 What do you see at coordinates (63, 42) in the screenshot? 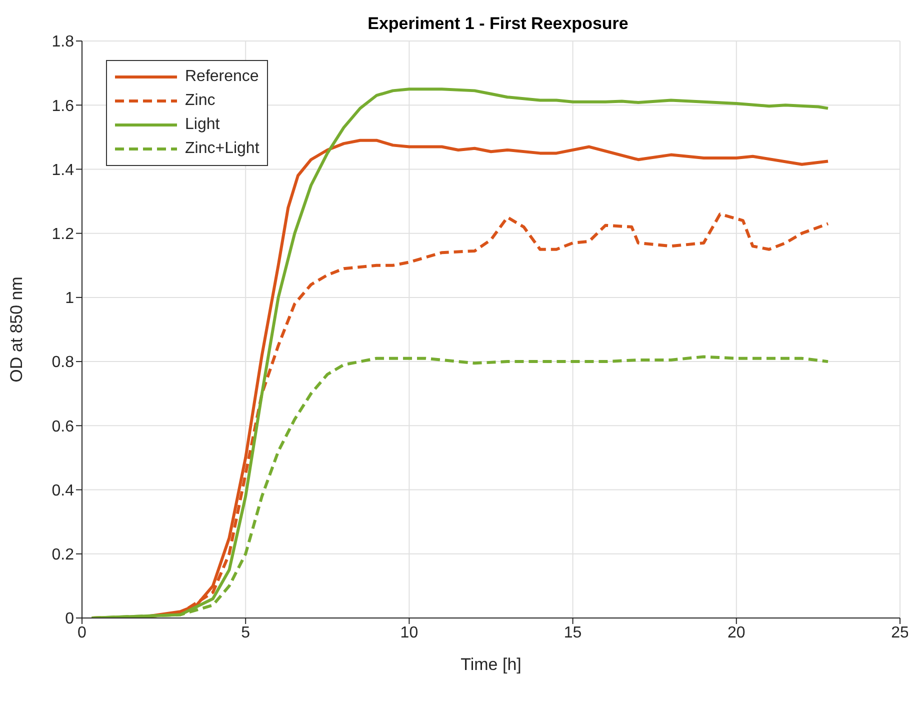
I see `y-tick-label: 1.8` at bounding box center [63, 42].